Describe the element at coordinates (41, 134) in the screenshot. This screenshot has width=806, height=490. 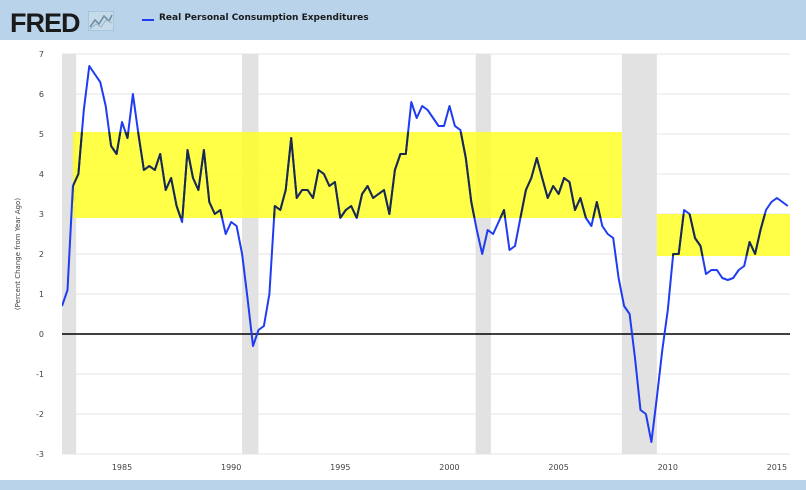
I see `y-tick-label: 5` at that location.